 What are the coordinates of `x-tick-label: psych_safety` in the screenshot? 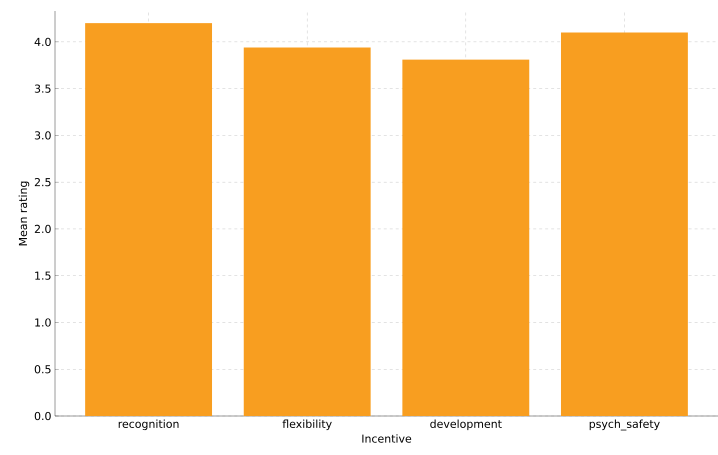 It's located at (625, 425).